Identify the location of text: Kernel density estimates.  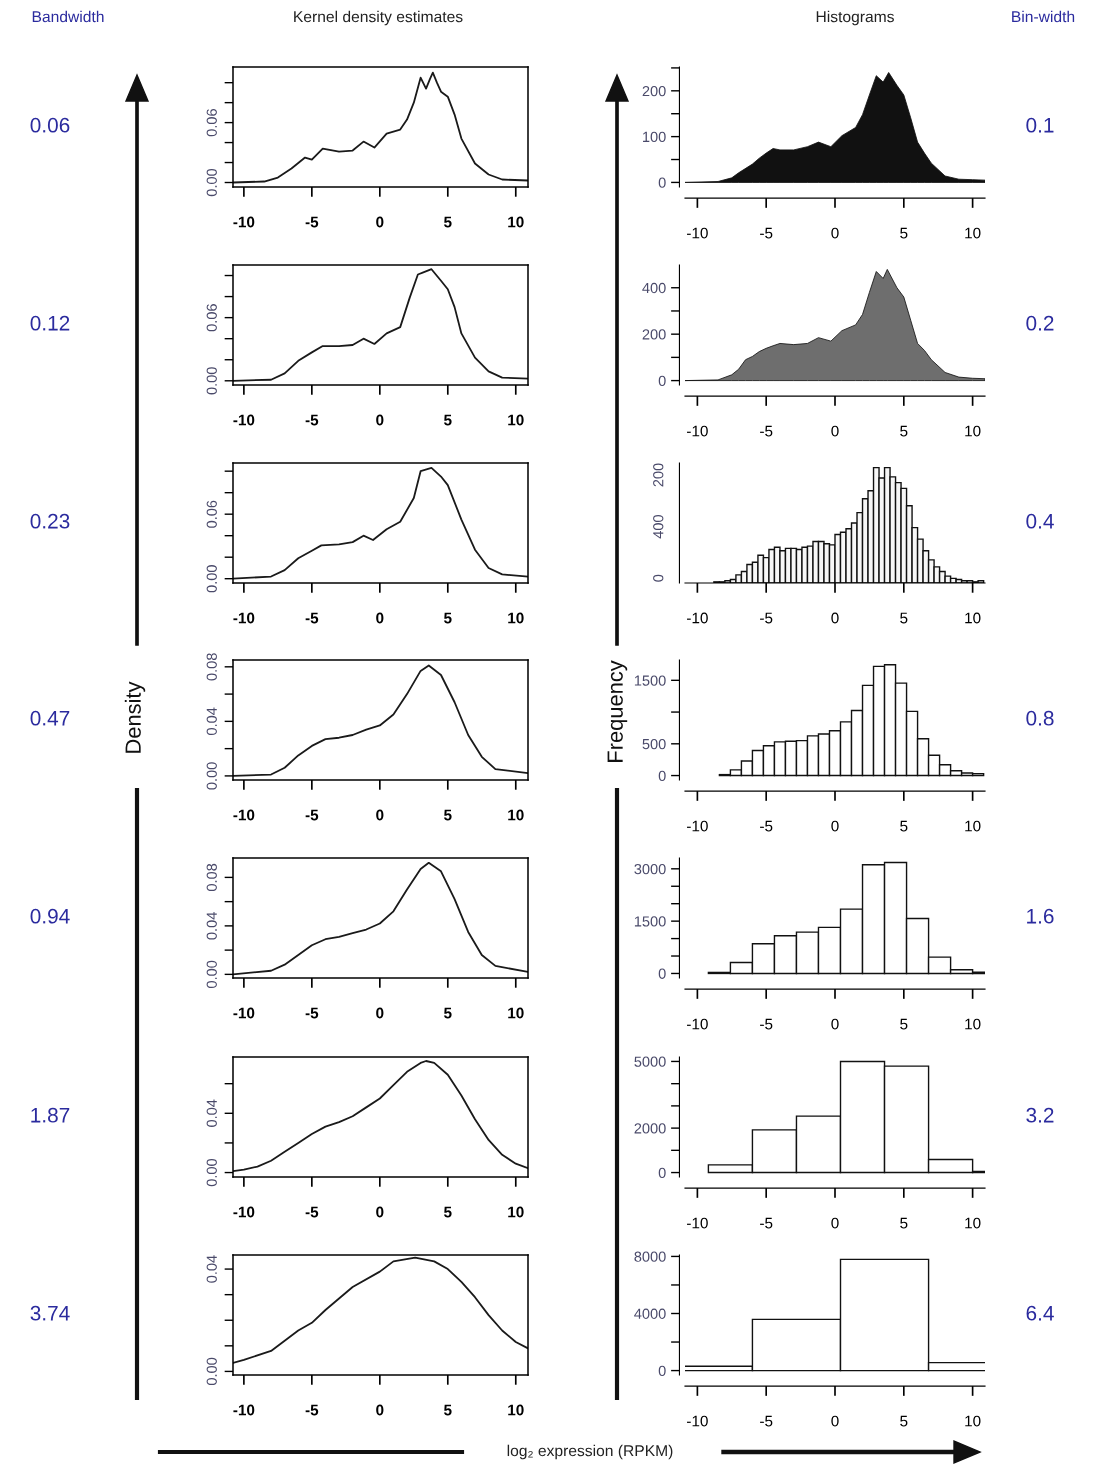
(378, 18).